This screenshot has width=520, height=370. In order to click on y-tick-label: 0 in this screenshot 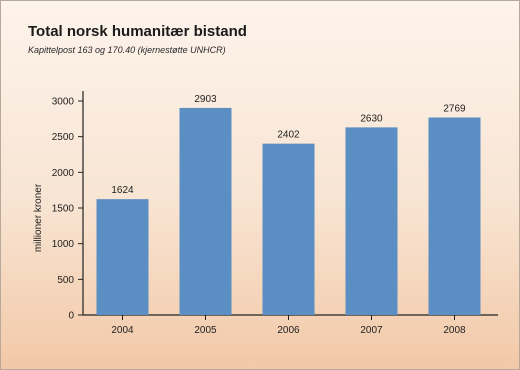, I will do `click(71, 316)`.